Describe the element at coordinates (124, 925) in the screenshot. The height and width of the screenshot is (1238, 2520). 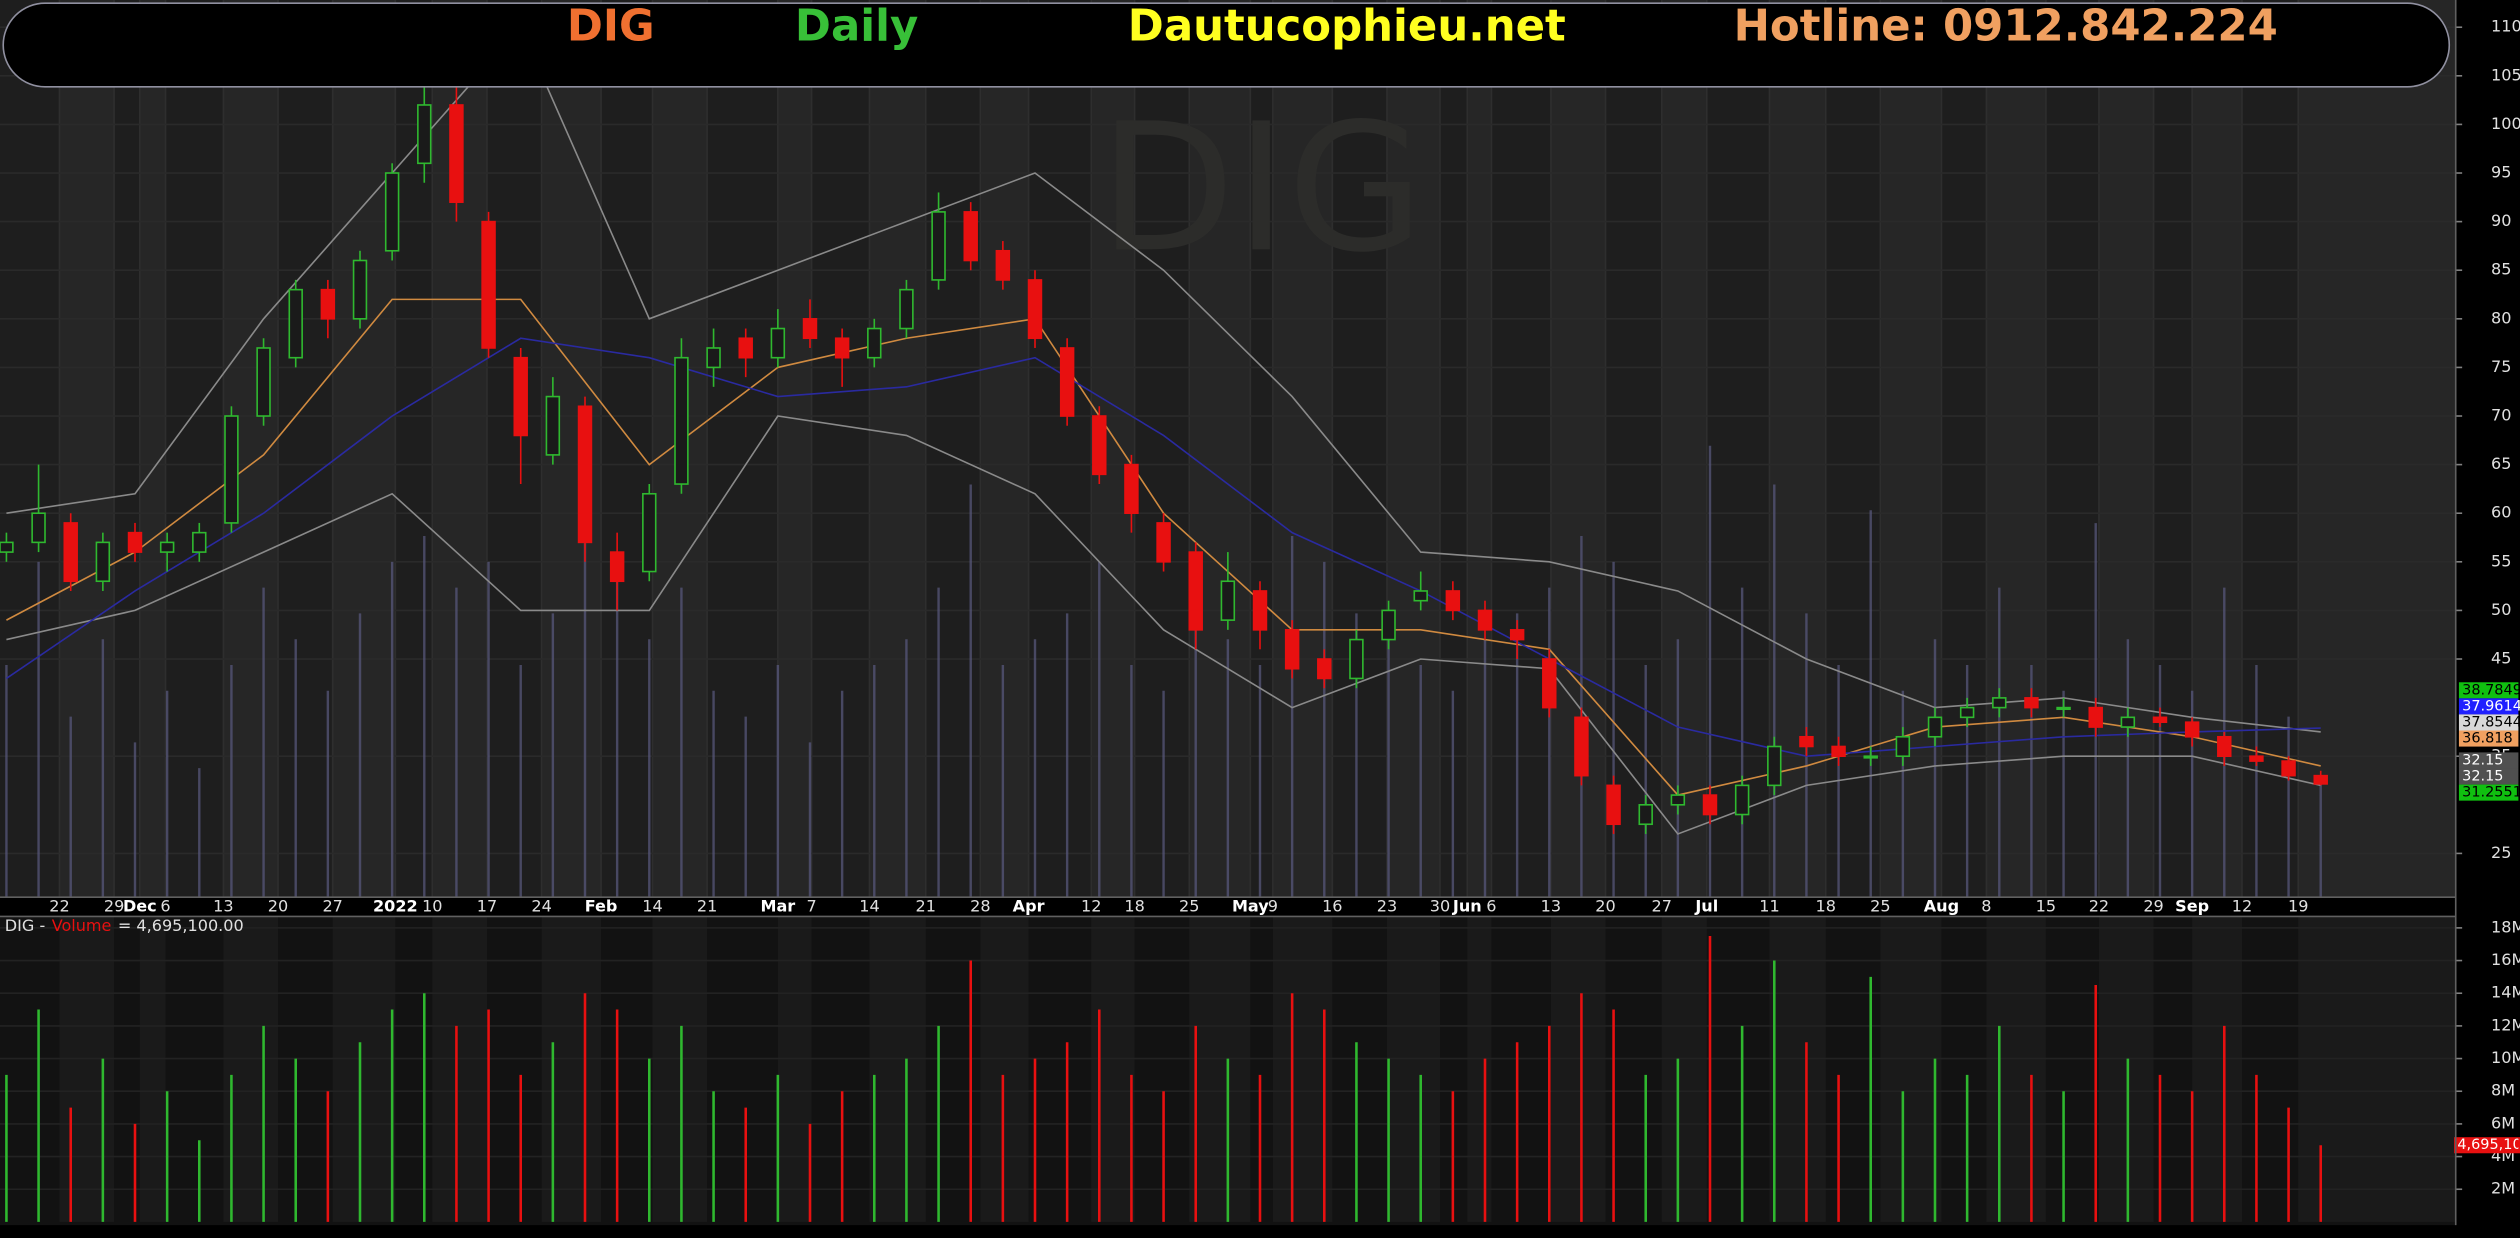
I see `volume-title: DIG - Volume = 4,695,100.00` at that location.